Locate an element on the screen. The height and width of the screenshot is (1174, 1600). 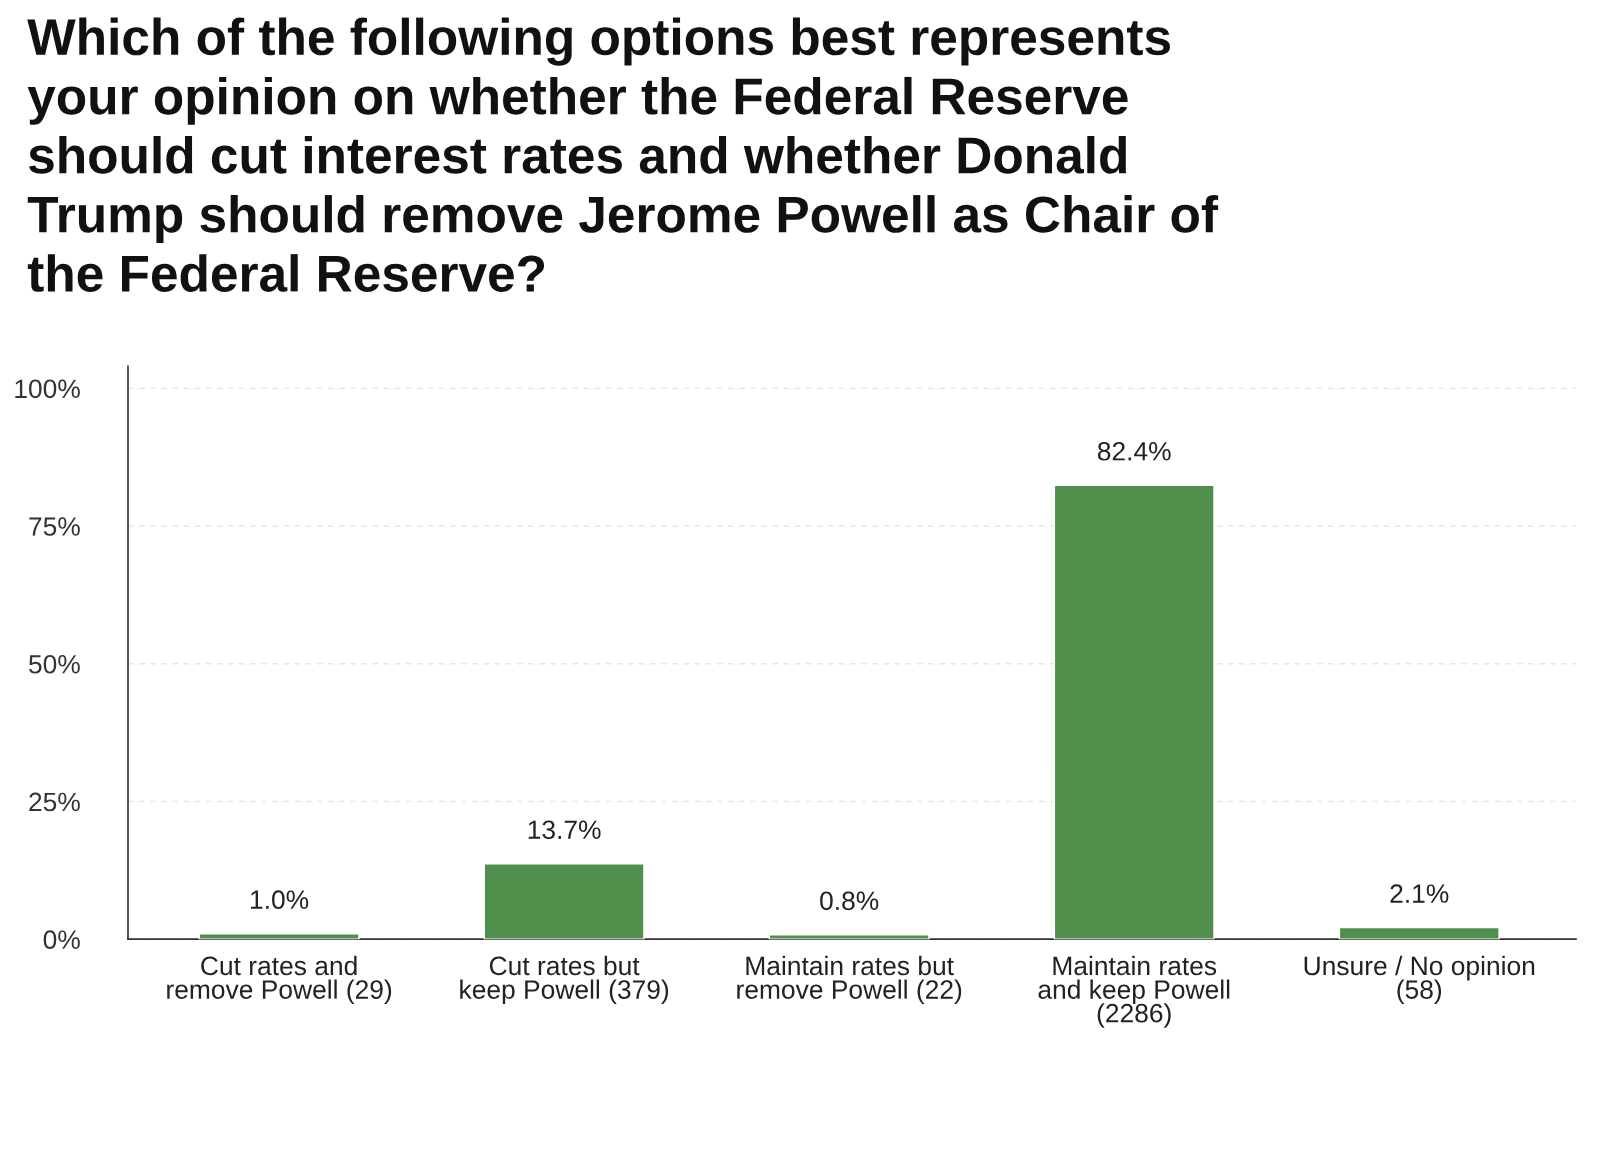
x-tick-label: Cut rates and remove Powell (29) is located at coordinates (279, 980).